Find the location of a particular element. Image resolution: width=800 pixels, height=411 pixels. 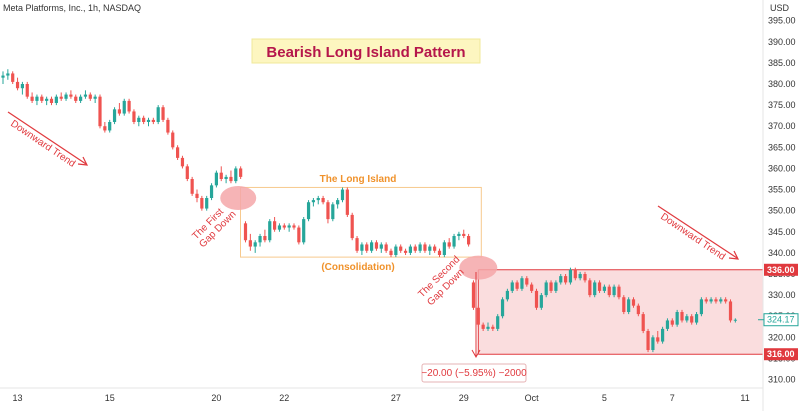

y-tick-label: 380.00 is located at coordinates (782, 84).